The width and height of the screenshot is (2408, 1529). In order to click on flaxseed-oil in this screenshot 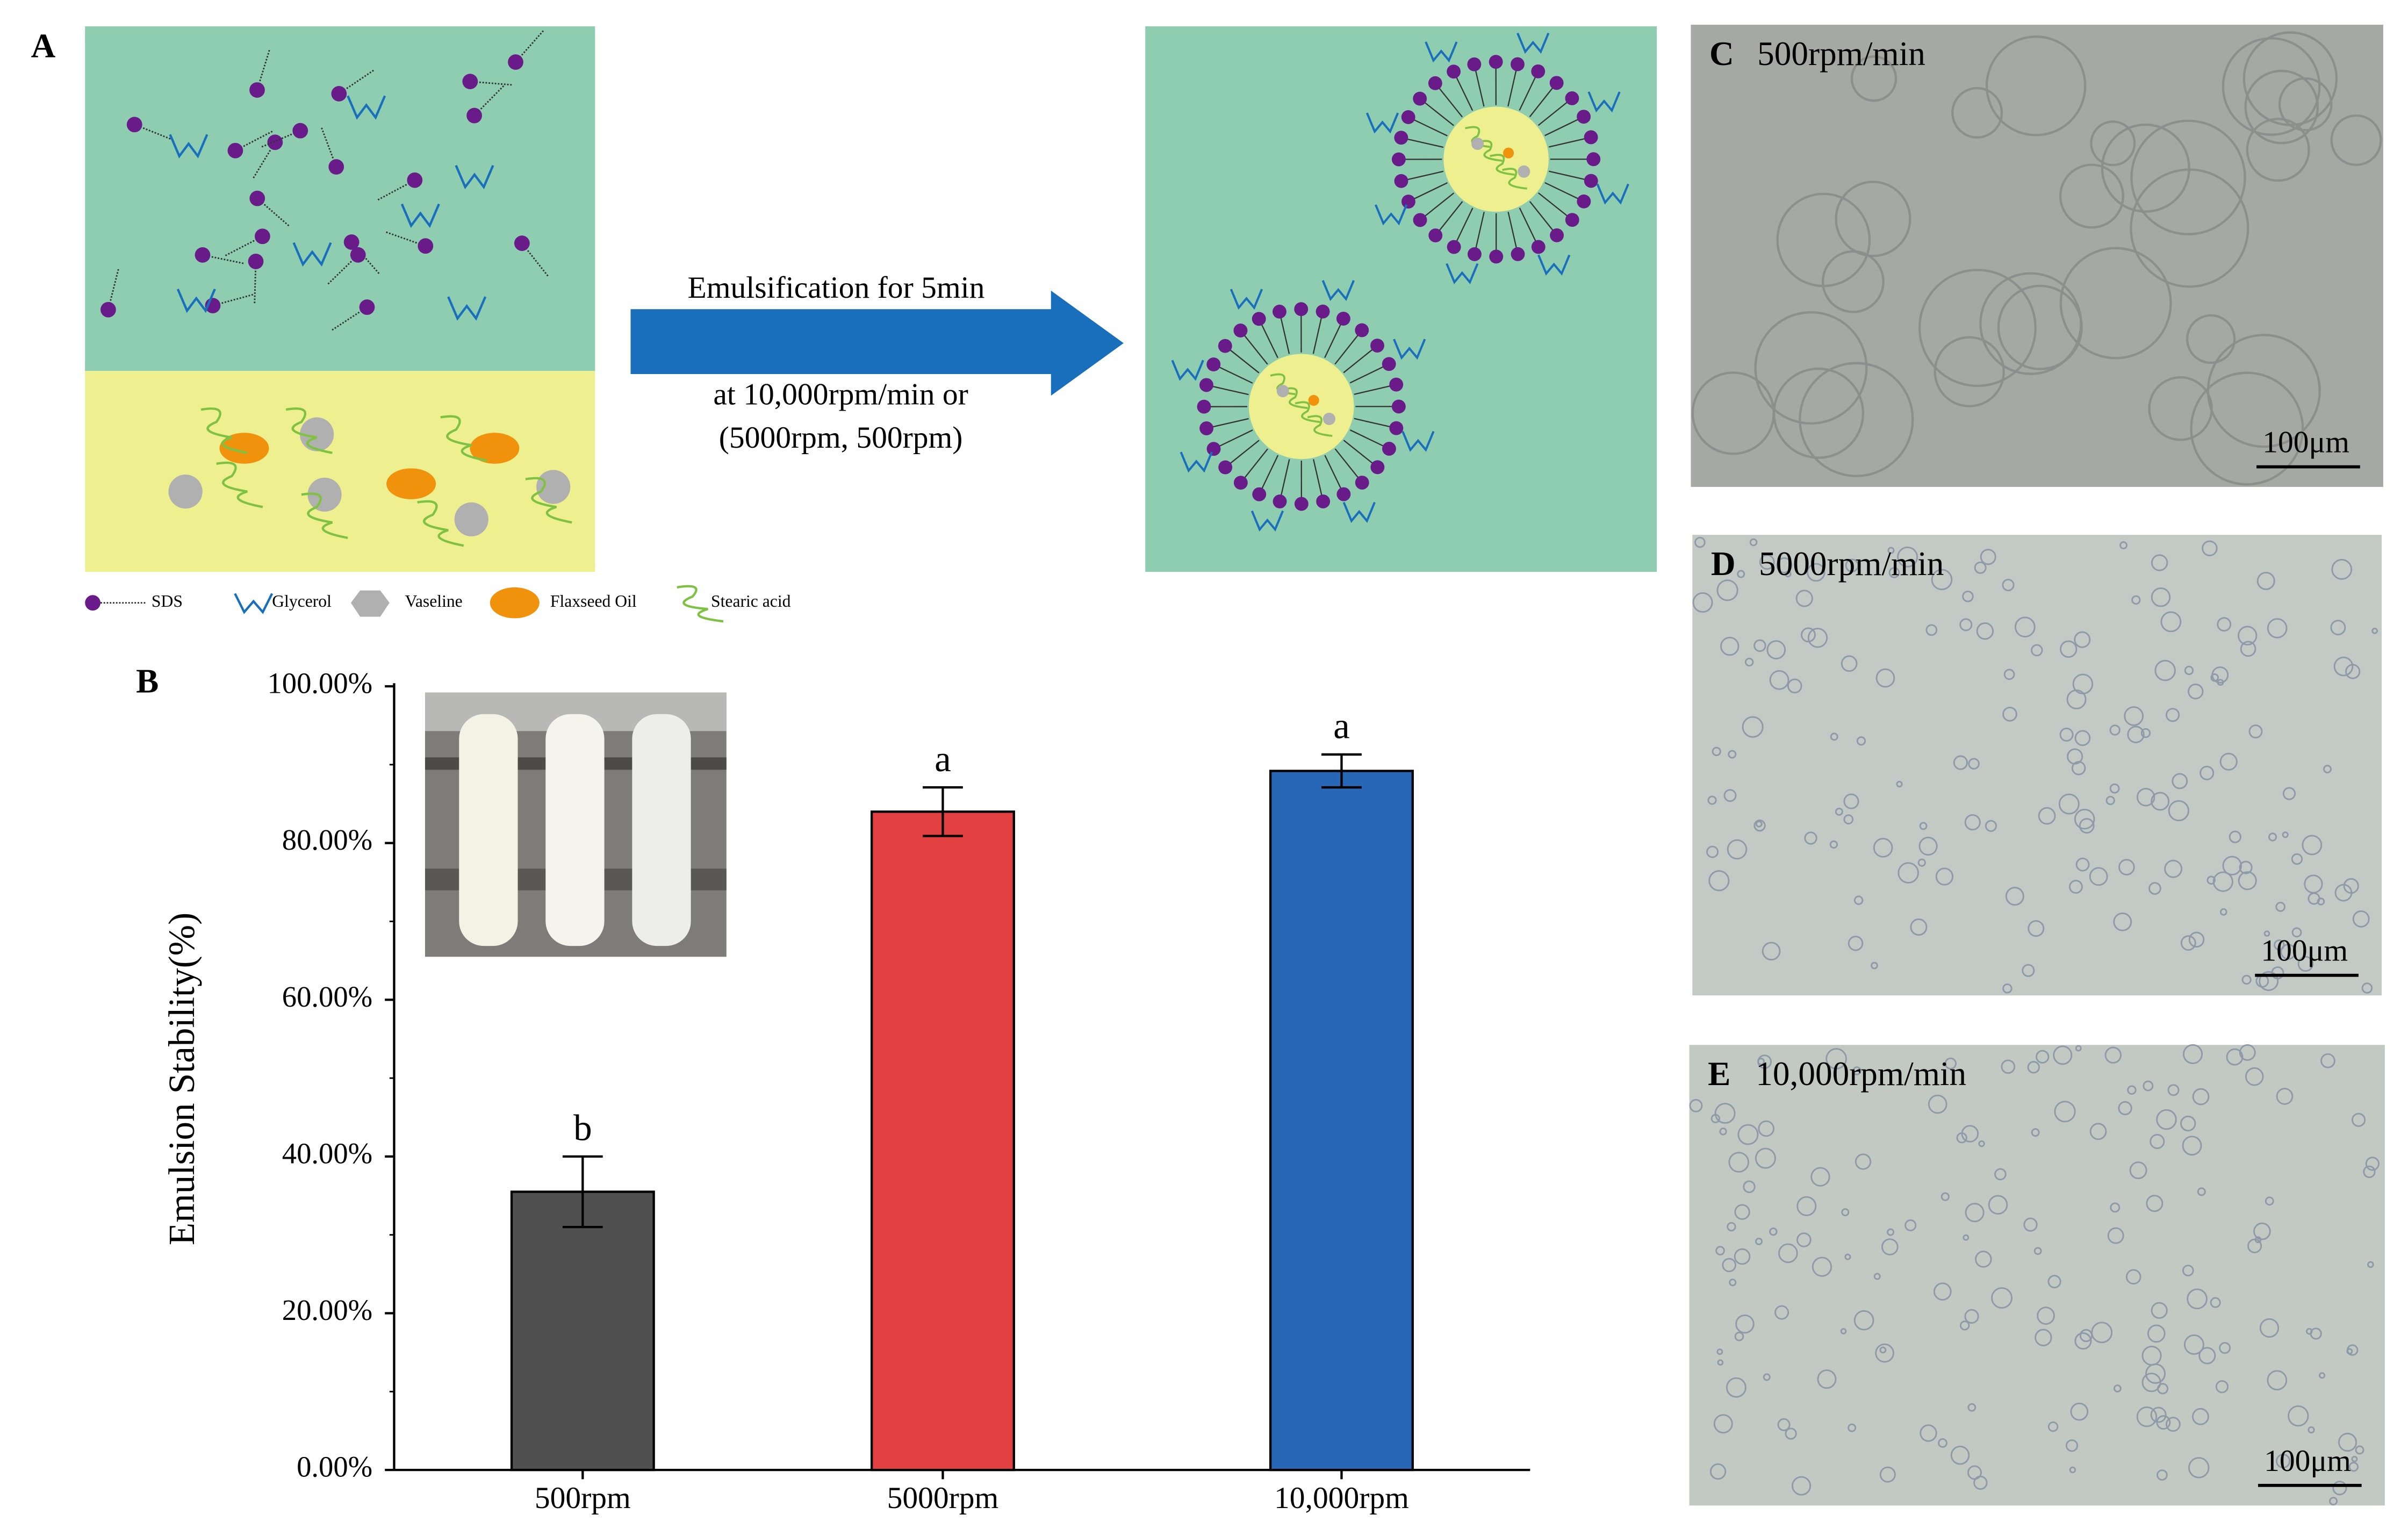, I will do `click(1509, 153)`.